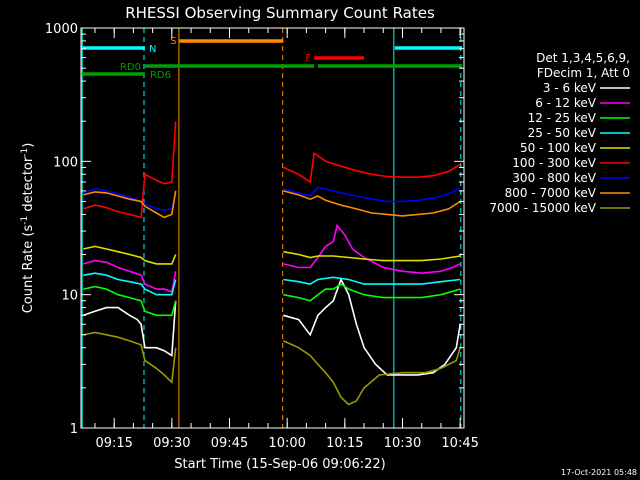 This screenshot has width=640, height=480. I want to click on y-axis-label-main: Count Rate (s, so click(28, 269).